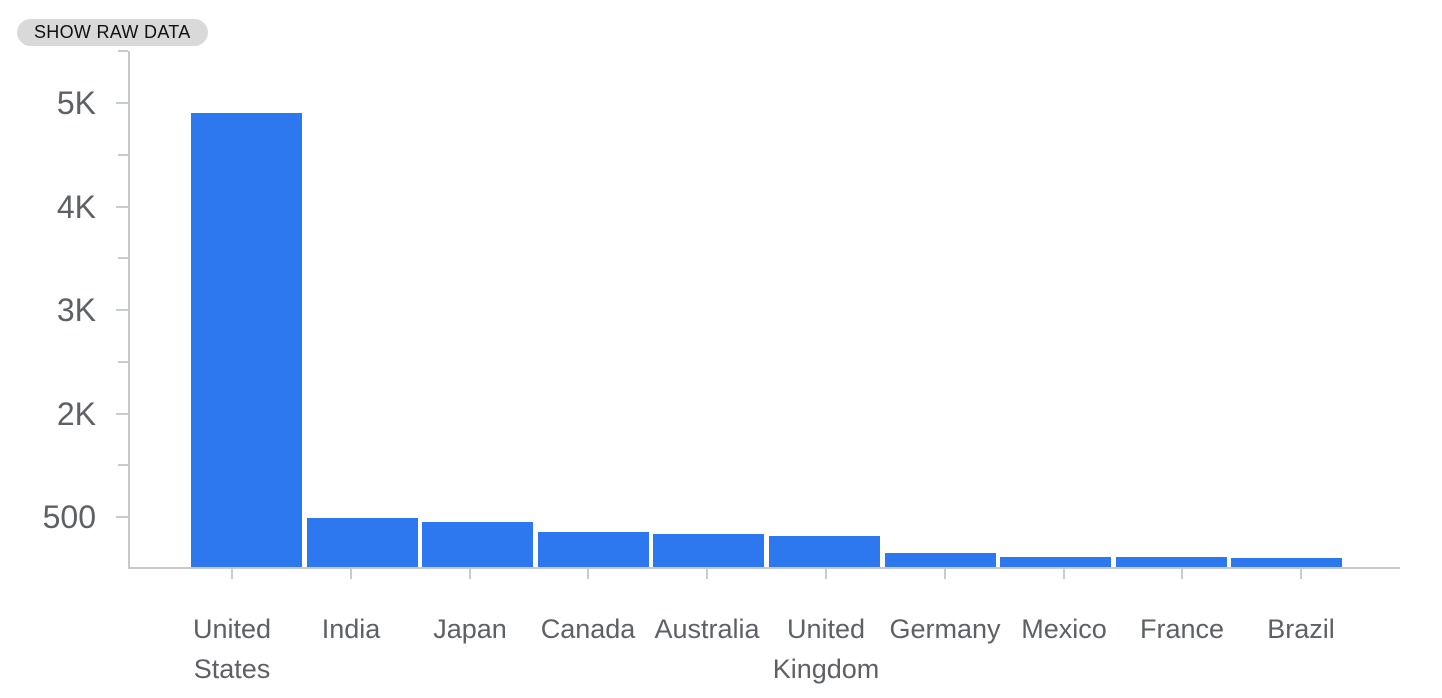 The image size is (1442, 698). Describe the element at coordinates (76, 207) in the screenshot. I see `y-axis-tick-label: 4K` at that location.